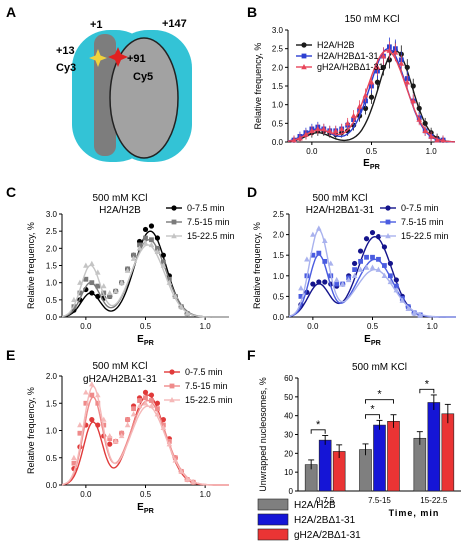  Describe the element at coordinates (273, 504) in the screenshot. I see `legend-swatch` at that location.